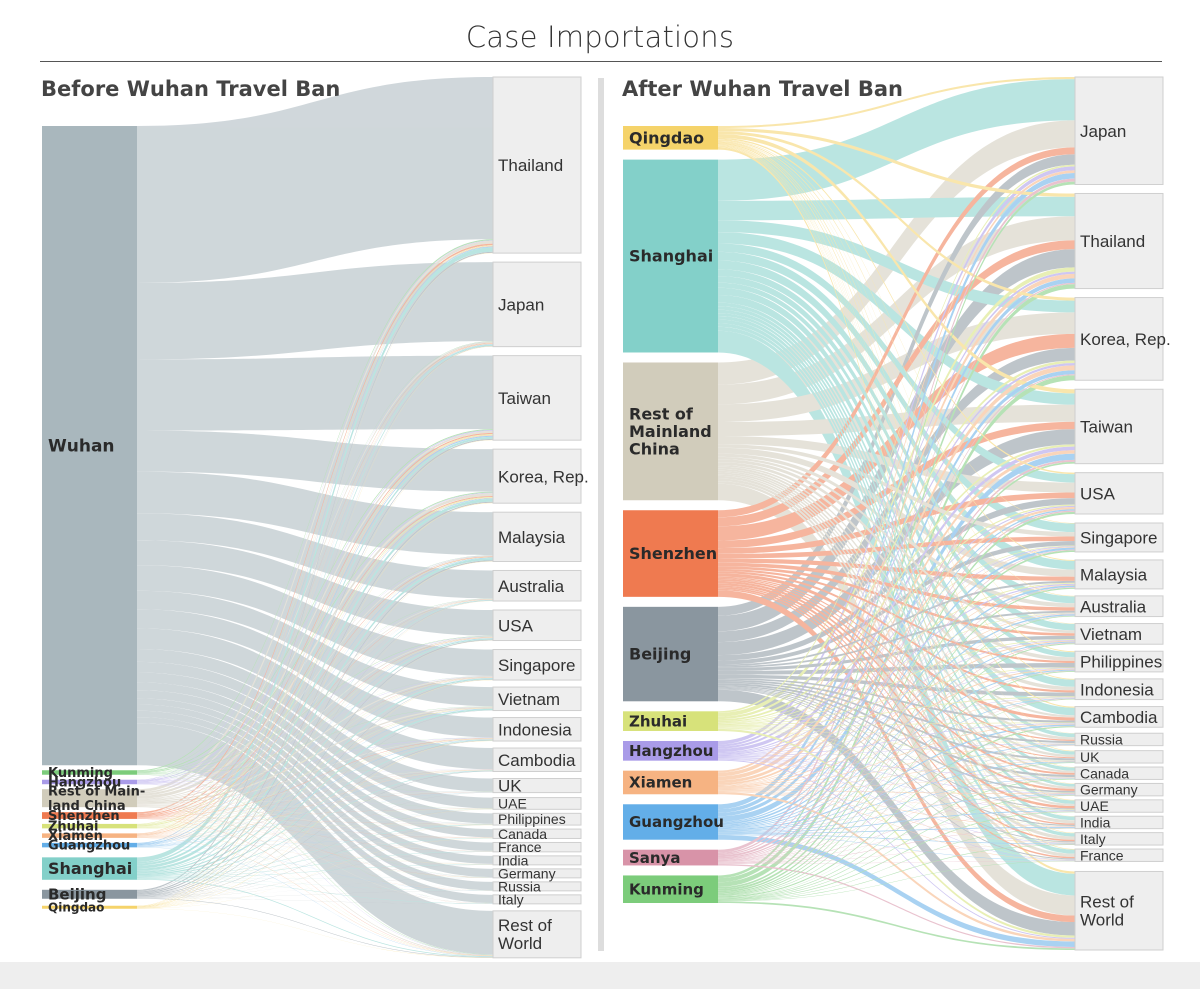  I want to click on flow-guangzhou-to-uk, so click(896, 796).